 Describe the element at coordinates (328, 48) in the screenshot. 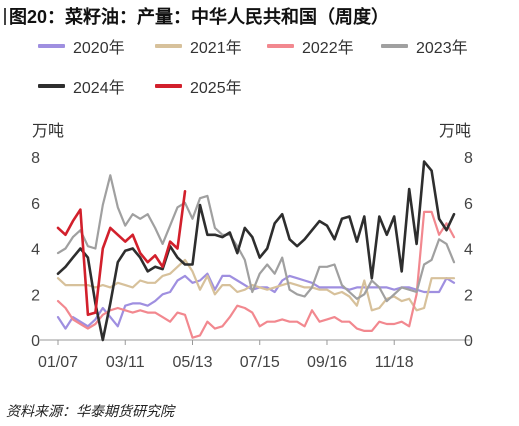

I see `legend-label: 2022年` at that location.